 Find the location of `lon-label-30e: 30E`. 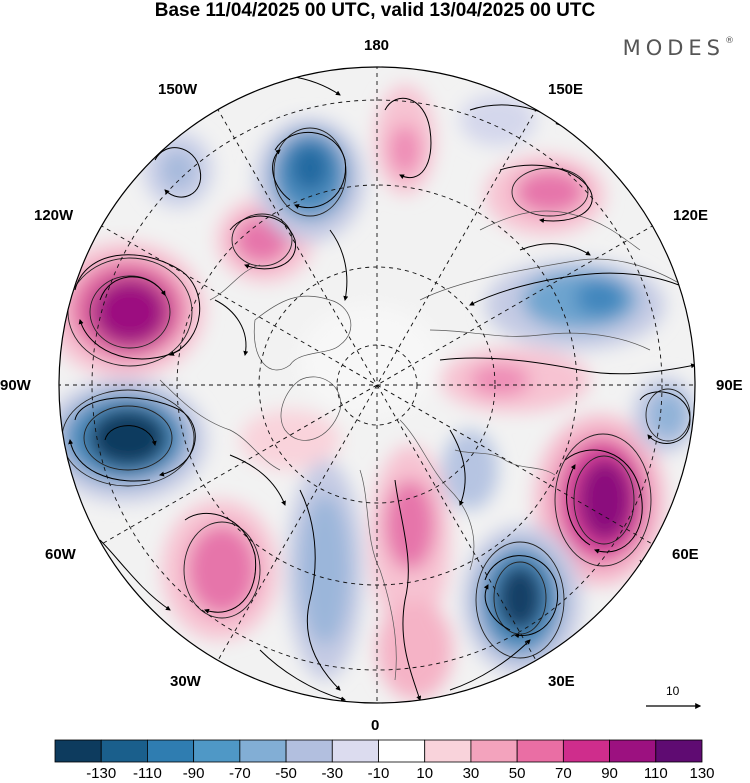

lon-label-30e: 30E is located at coordinates (561, 681).